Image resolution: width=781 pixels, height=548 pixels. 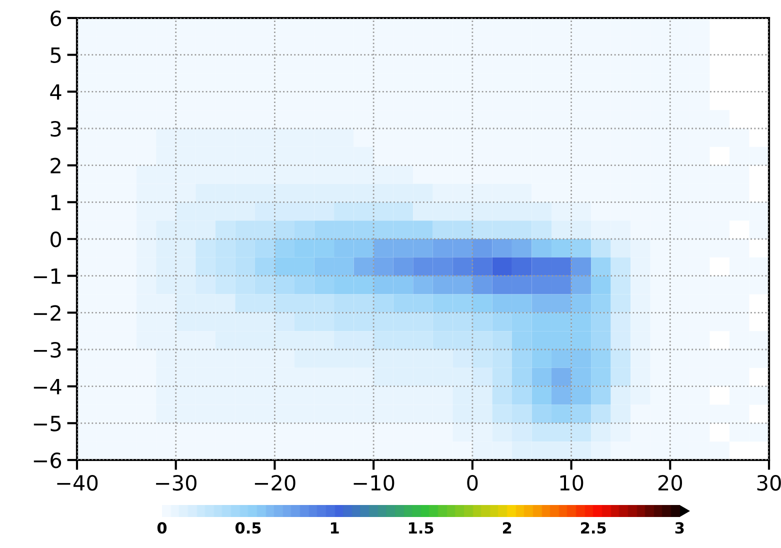 What do you see at coordinates (572, 482) in the screenshot?
I see `x-tick-label: 10` at bounding box center [572, 482].